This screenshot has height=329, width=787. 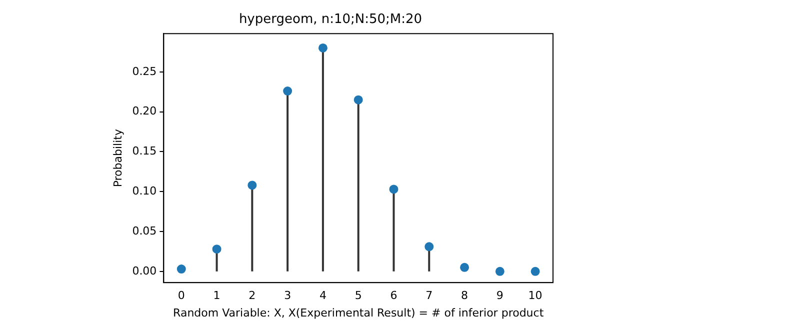 I want to click on y-tick-label: 0.10, so click(x=144, y=191).